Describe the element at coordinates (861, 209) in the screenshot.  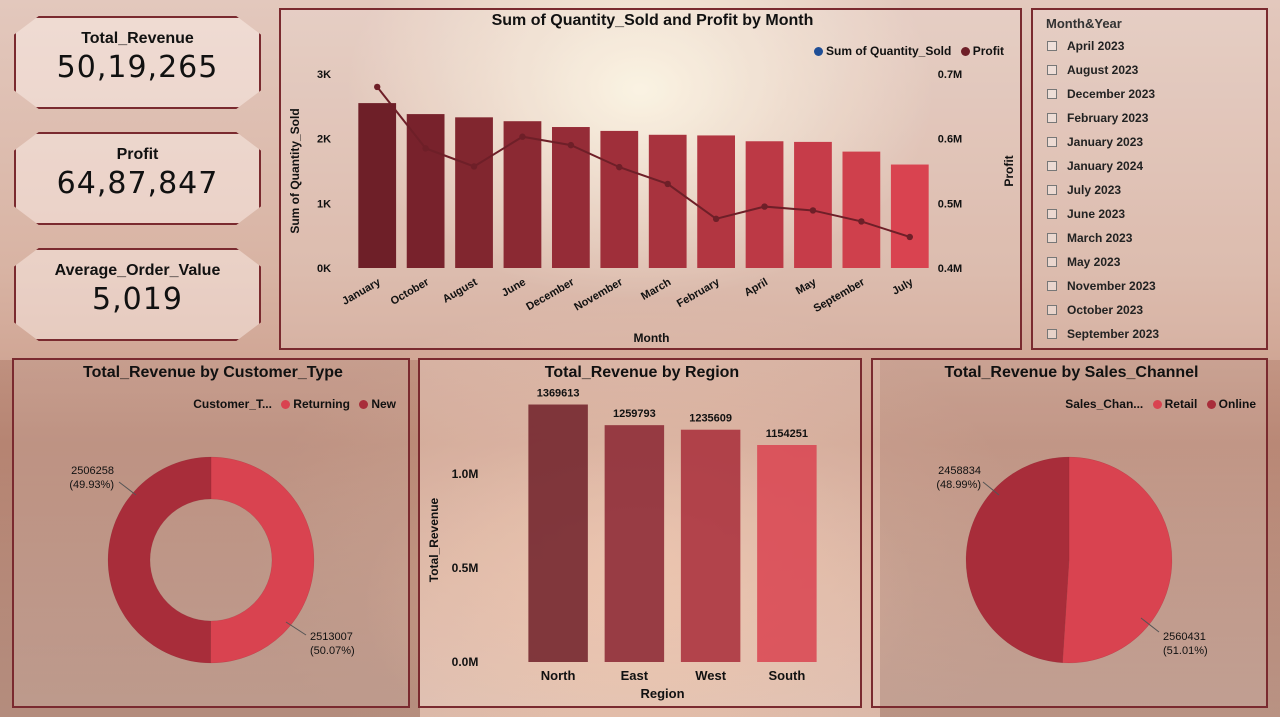
I see `bar-september` at that location.